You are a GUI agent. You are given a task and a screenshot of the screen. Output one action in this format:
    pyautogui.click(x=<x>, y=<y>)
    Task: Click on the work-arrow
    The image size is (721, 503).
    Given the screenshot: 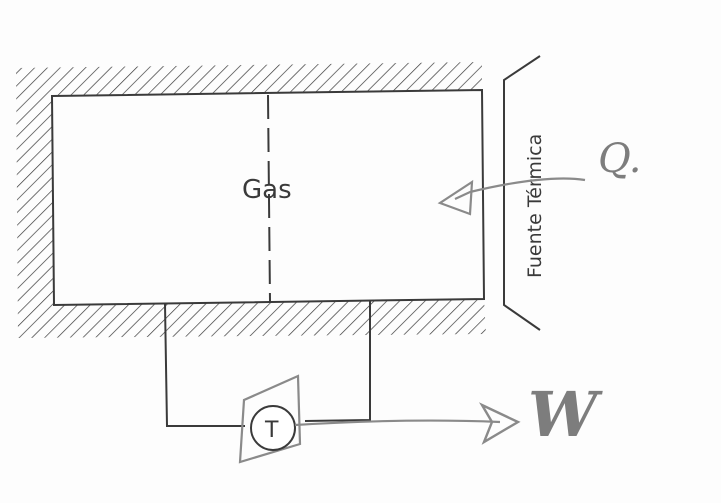 What is the action you would take?
    pyautogui.click(x=397, y=423)
    